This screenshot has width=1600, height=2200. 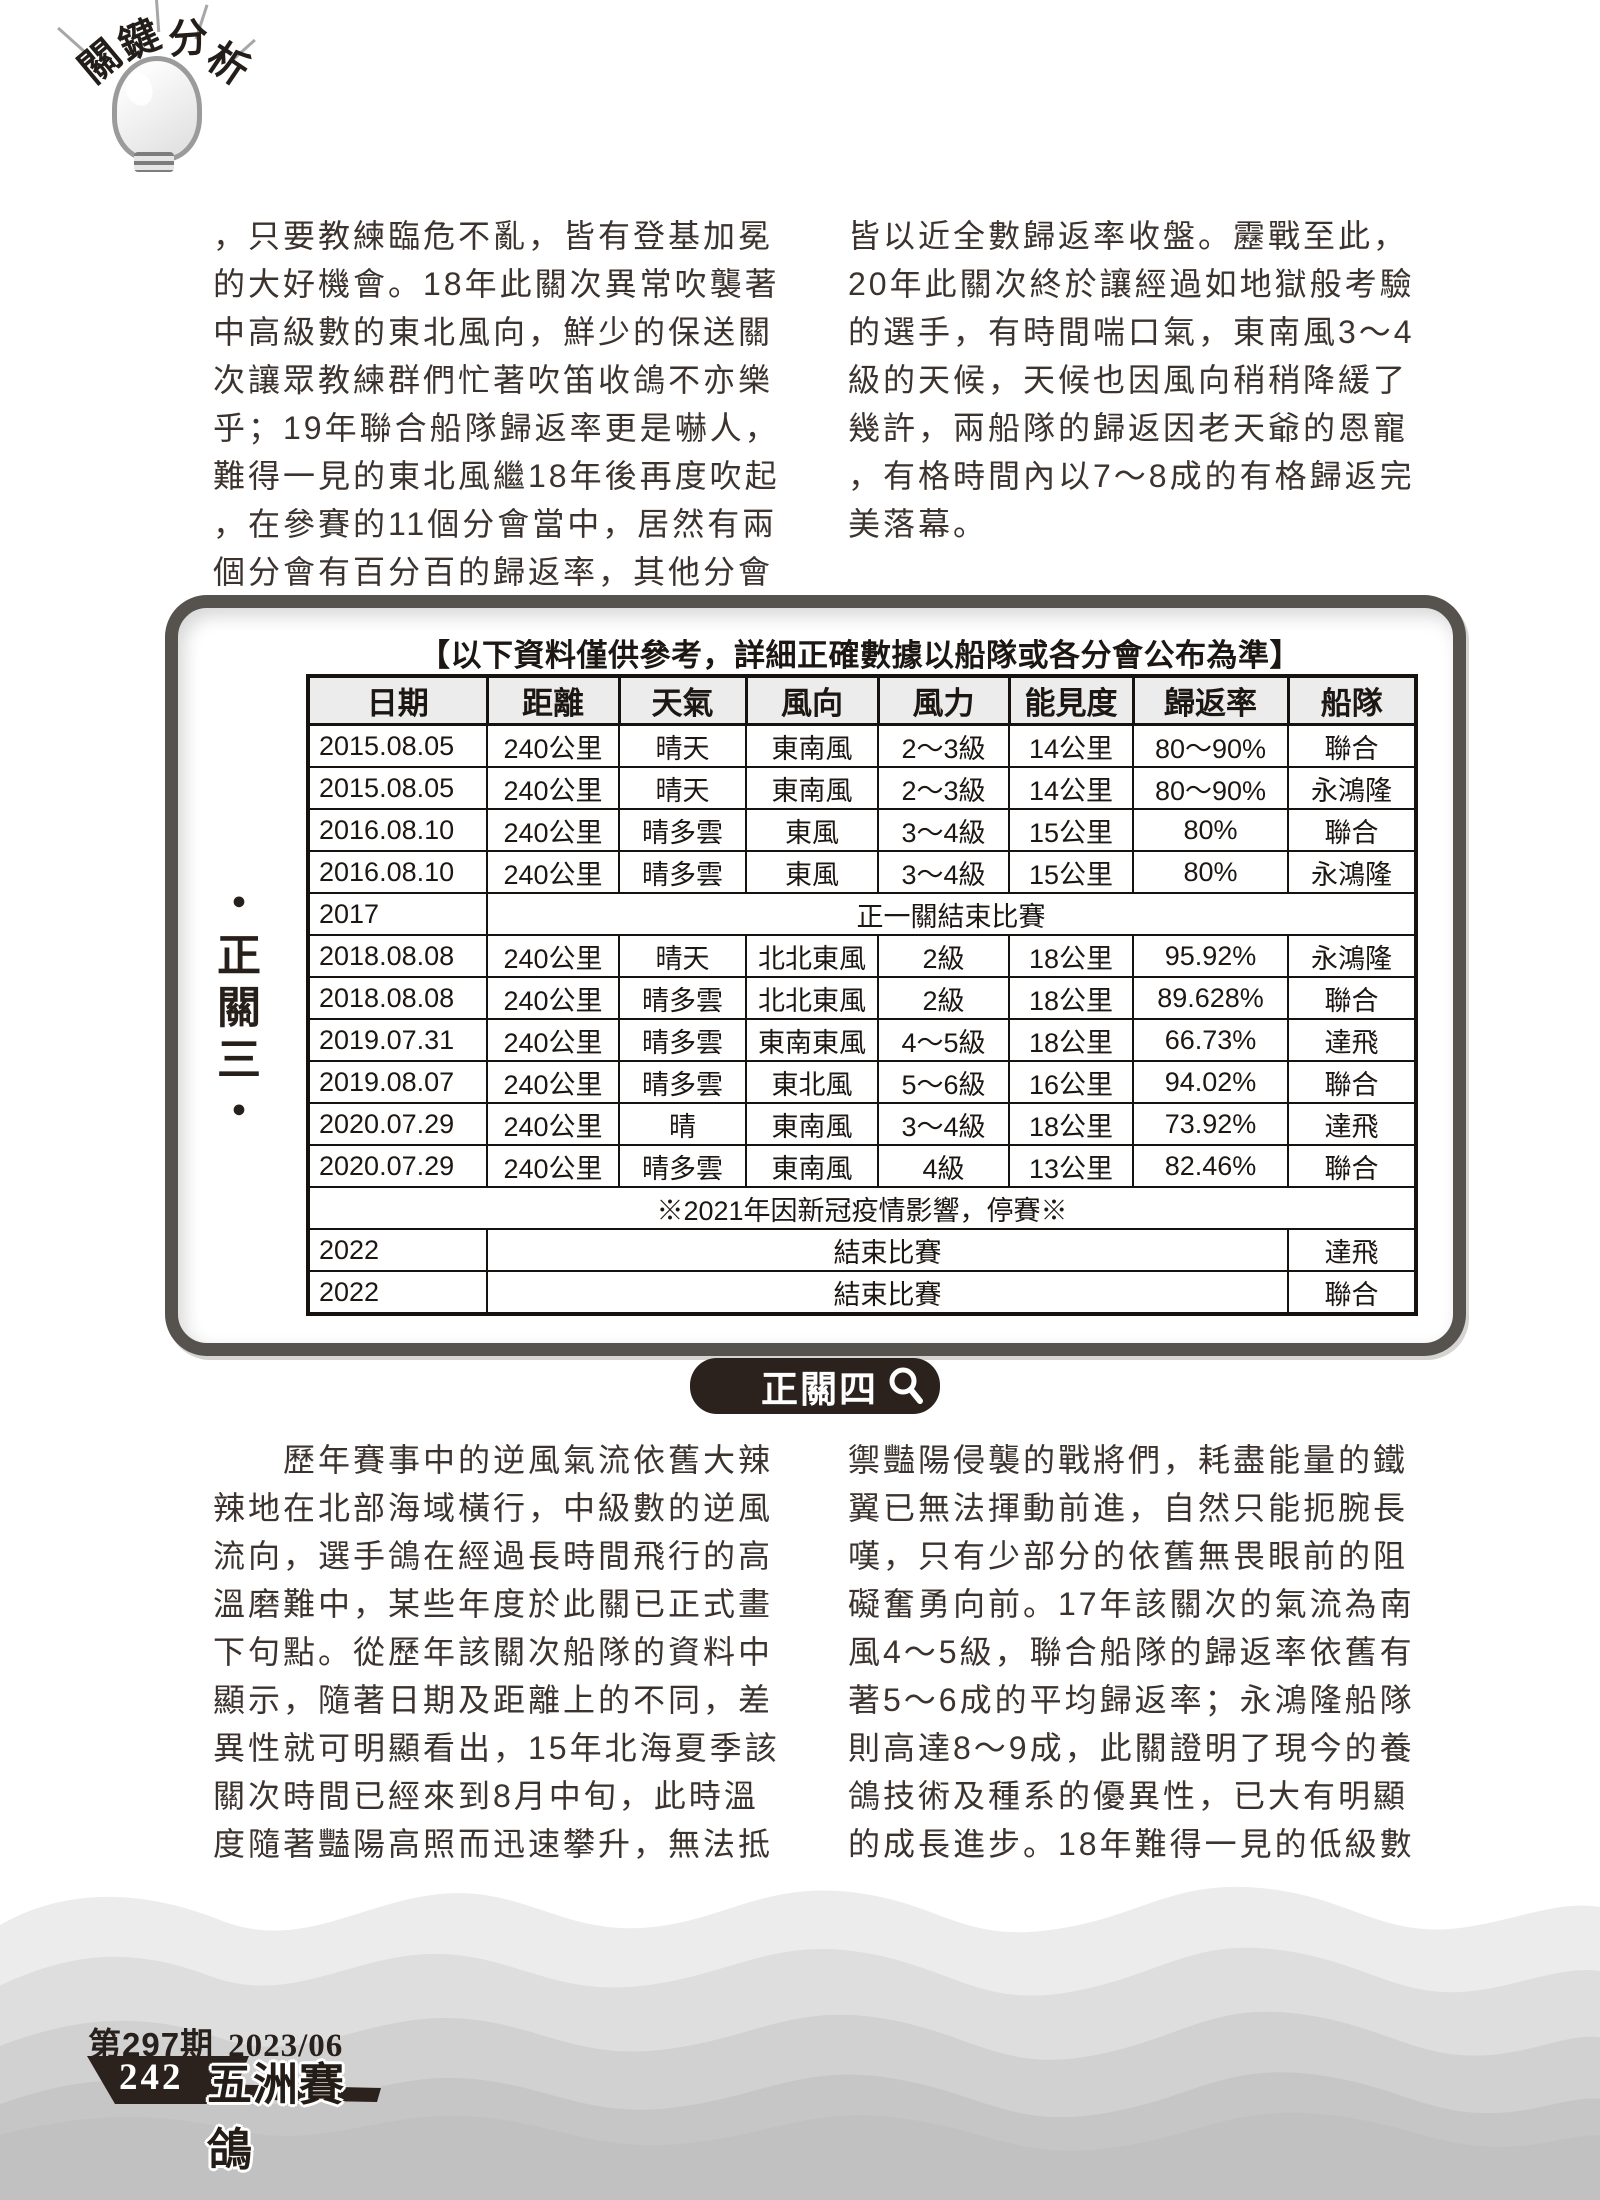 What do you see at coordinates (1128, 380) in the screenshot?
I see `text-line: 級的天候，天候也因風向稍稍降緩了` at bounding box center [1128, 380].